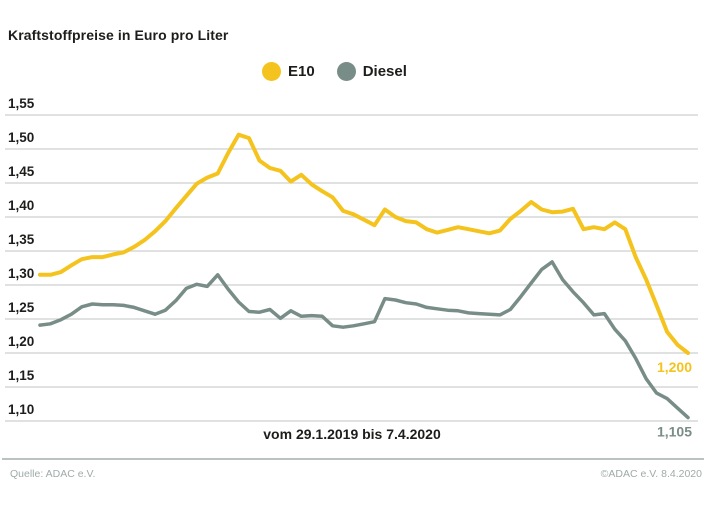 Image resolution: width=710 pixels, height=513 pixels. I want to click on y-tick-label: 1,30, so click(21, 273).